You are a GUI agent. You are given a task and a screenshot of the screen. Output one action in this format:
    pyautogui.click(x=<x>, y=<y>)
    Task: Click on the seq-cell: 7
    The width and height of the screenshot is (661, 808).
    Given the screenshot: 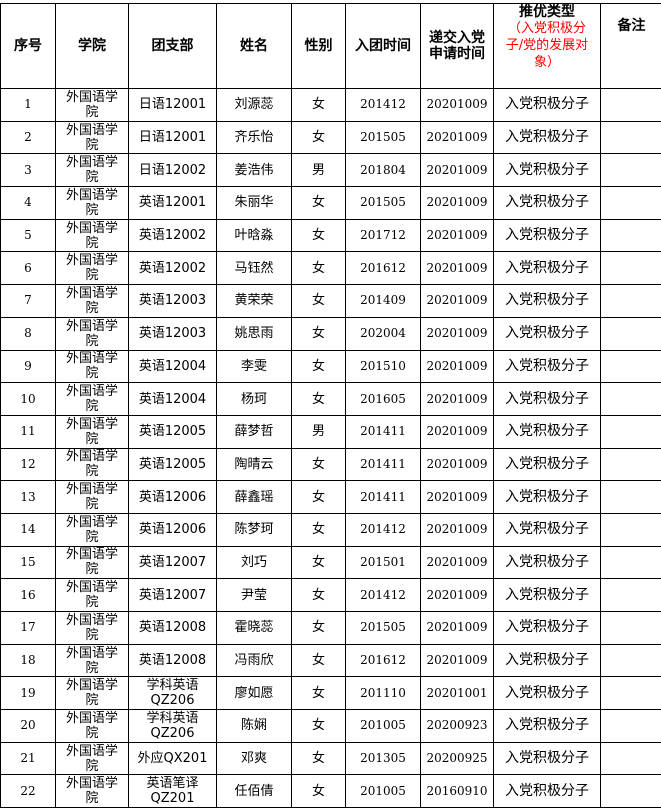 What is the action you would take?
    pyautogui.click(x=28, y=301)
    